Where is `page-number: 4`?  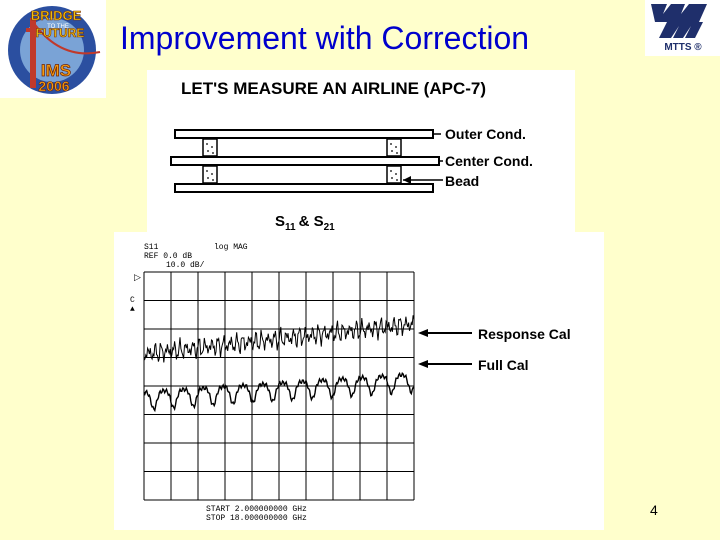
page-number: 4 is located at coordinates (654, 510).